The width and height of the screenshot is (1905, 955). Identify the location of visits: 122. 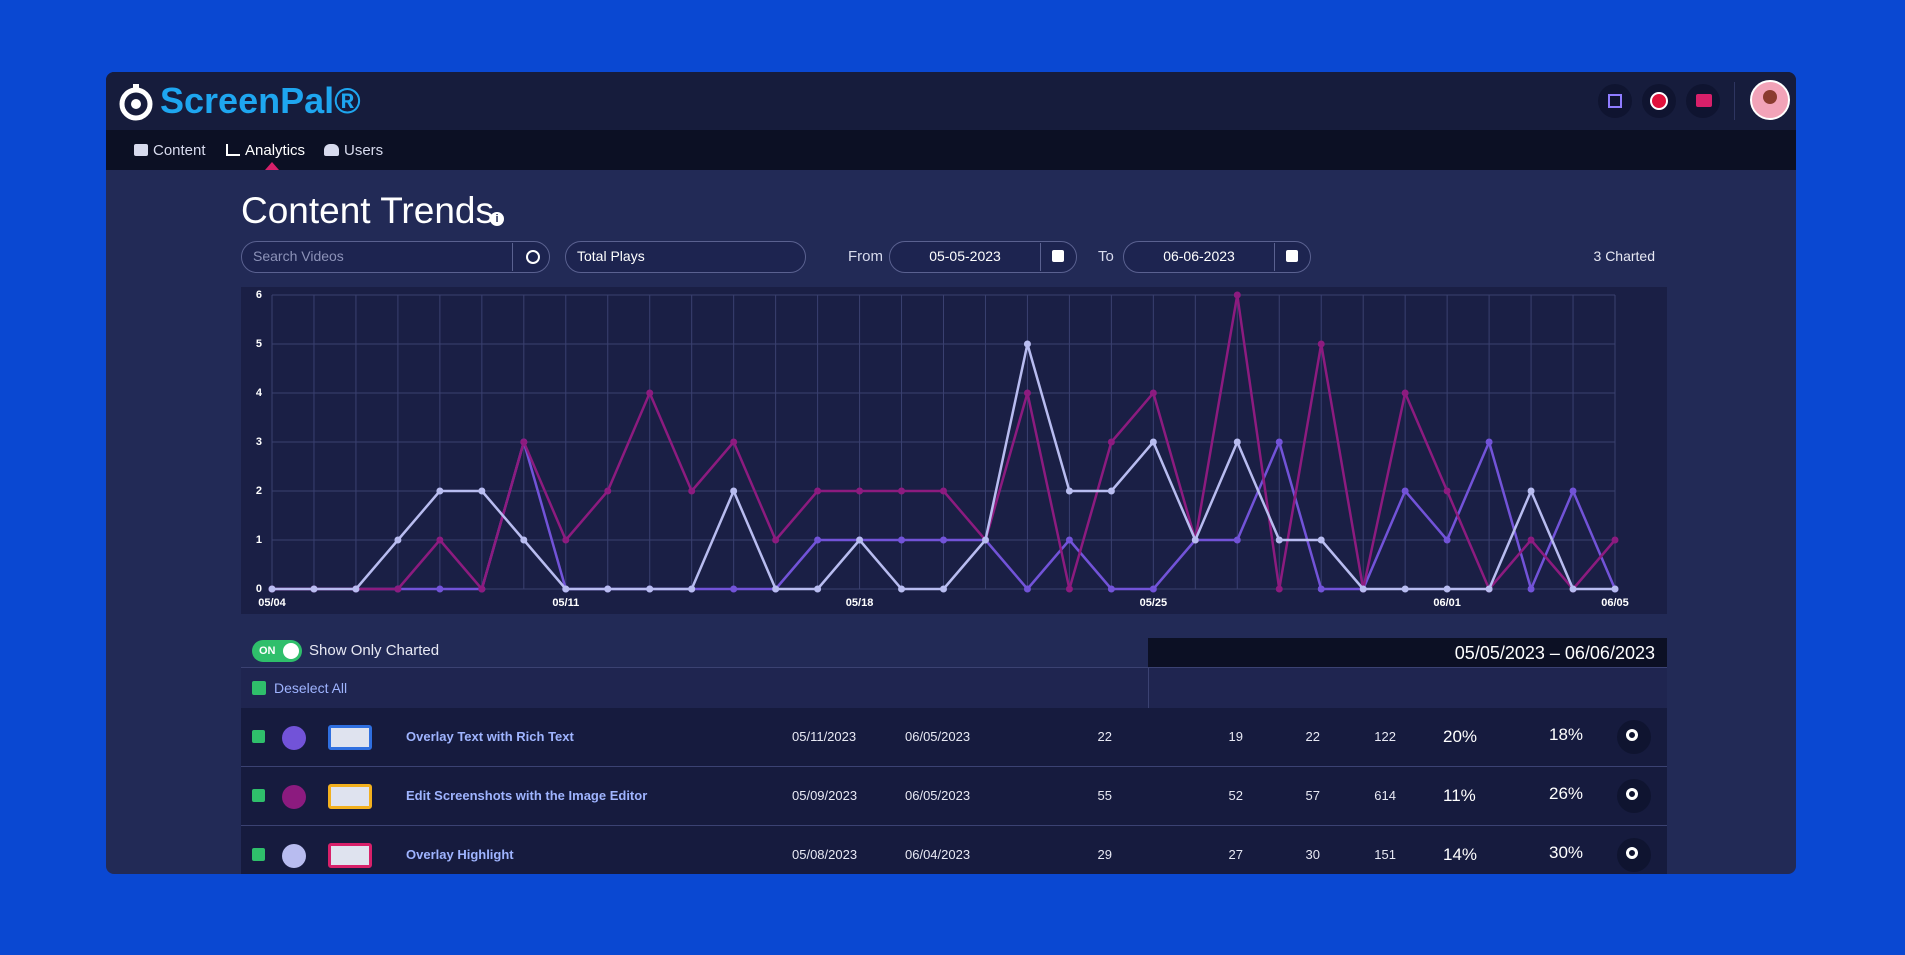
(1385, 736).